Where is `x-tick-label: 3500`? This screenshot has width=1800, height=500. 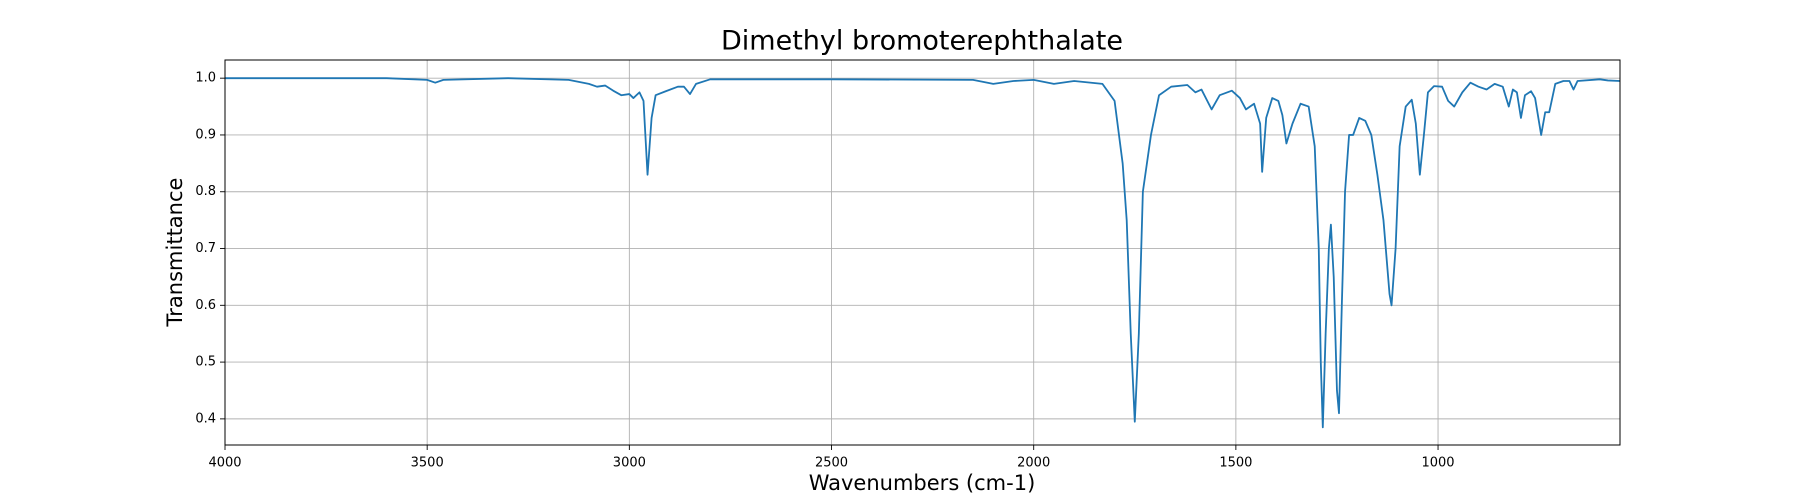 x-tick-label: 3500 is located at coordinates (427, 463).